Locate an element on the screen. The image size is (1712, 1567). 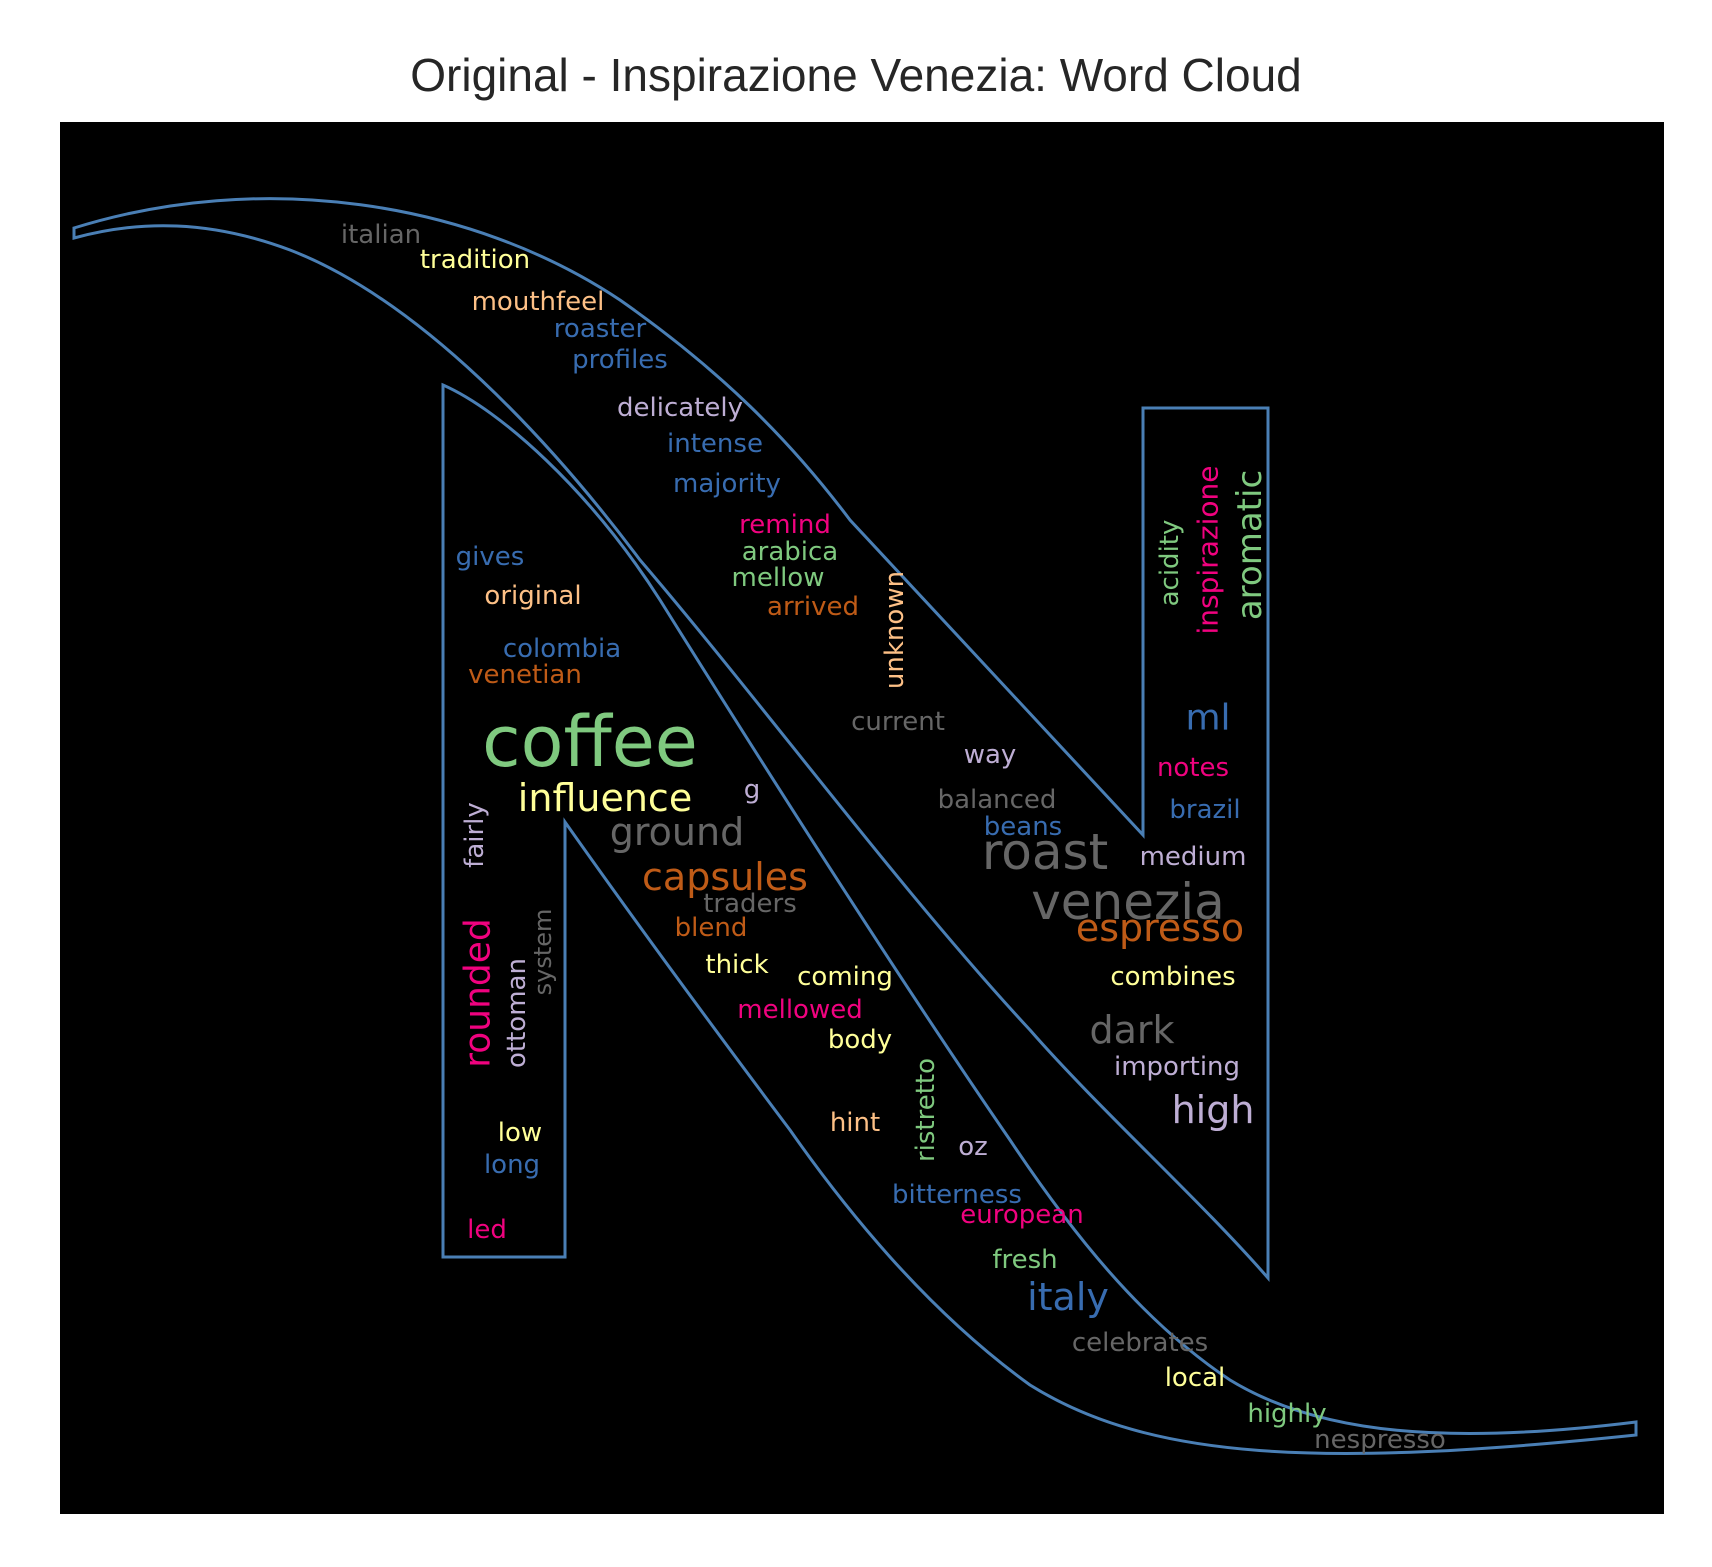
word-low: low is located at coordinates (520, 1133).